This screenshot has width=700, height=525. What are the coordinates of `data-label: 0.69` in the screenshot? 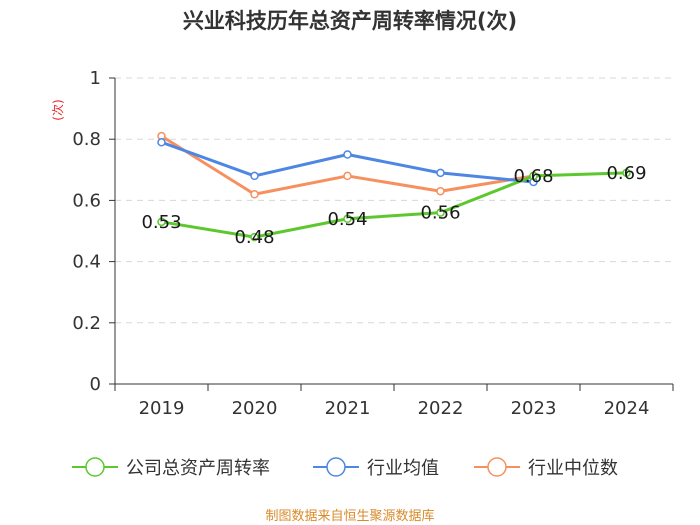 It's located at (626, 173).